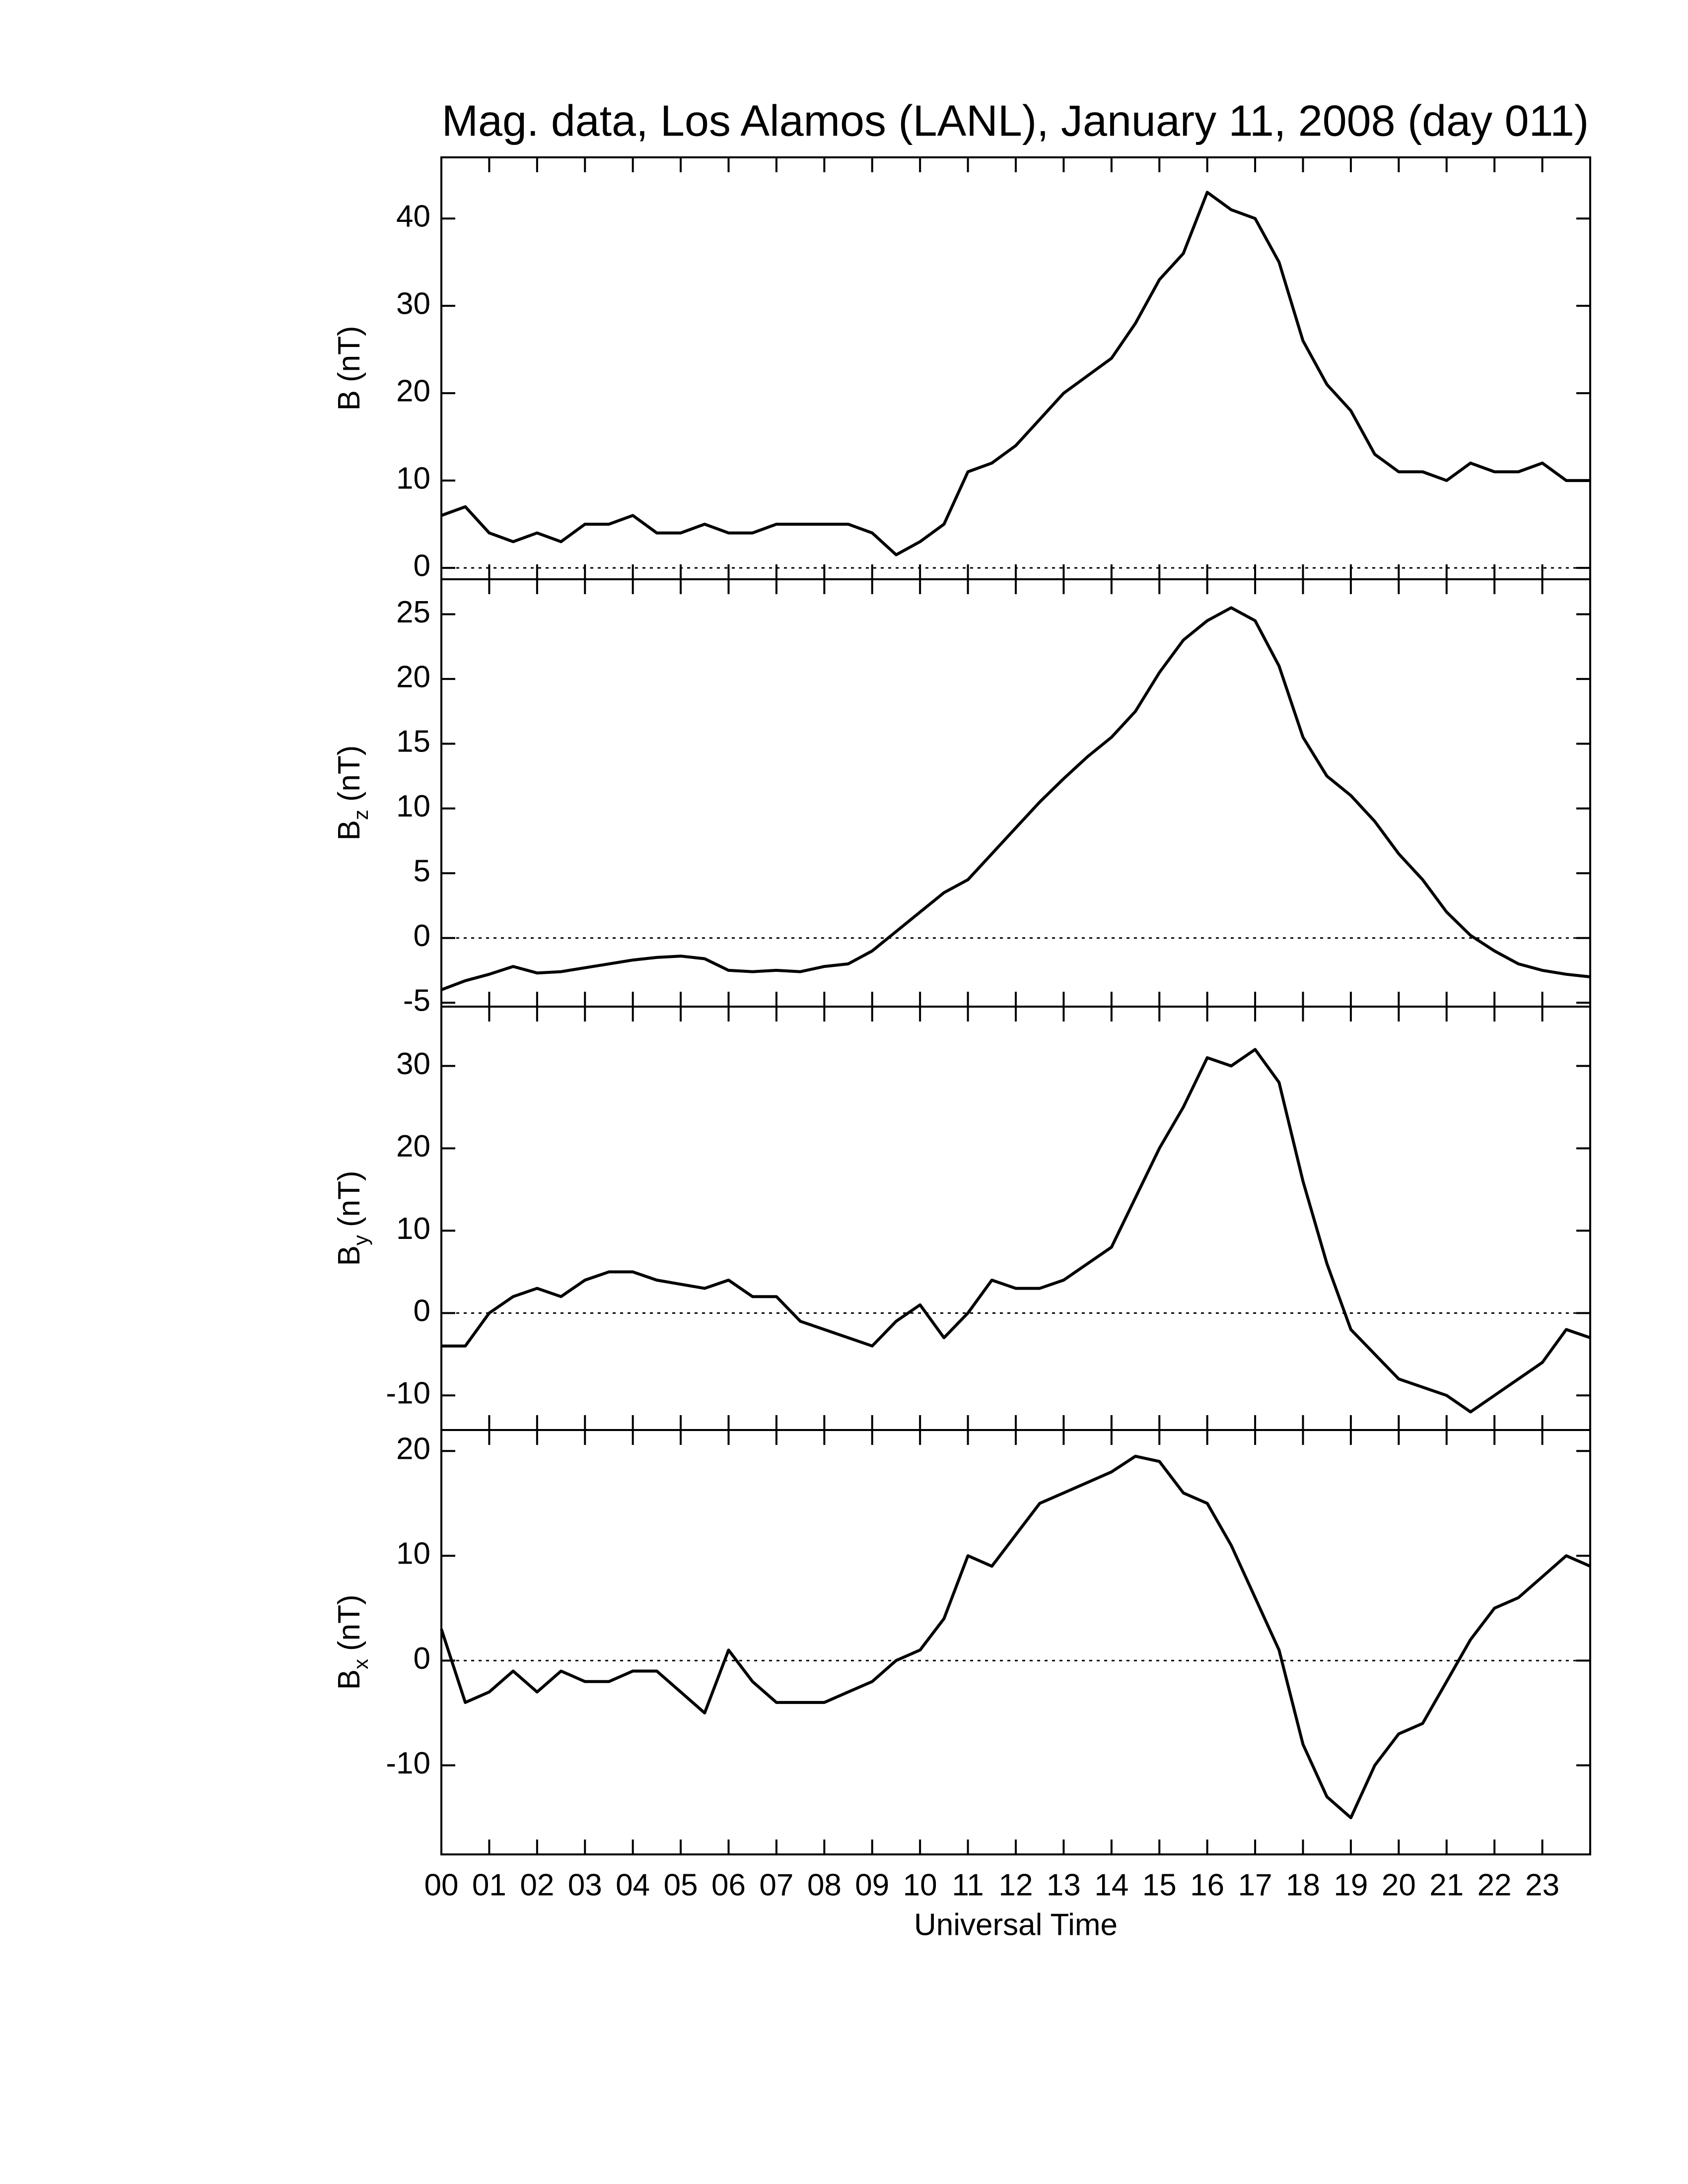 Image resolution: width=1688 pixels, height=2184 pixels. Describe the element at coordinates (441, 1885) in the screenshot. I see `x-tick-label: 00` at that location.